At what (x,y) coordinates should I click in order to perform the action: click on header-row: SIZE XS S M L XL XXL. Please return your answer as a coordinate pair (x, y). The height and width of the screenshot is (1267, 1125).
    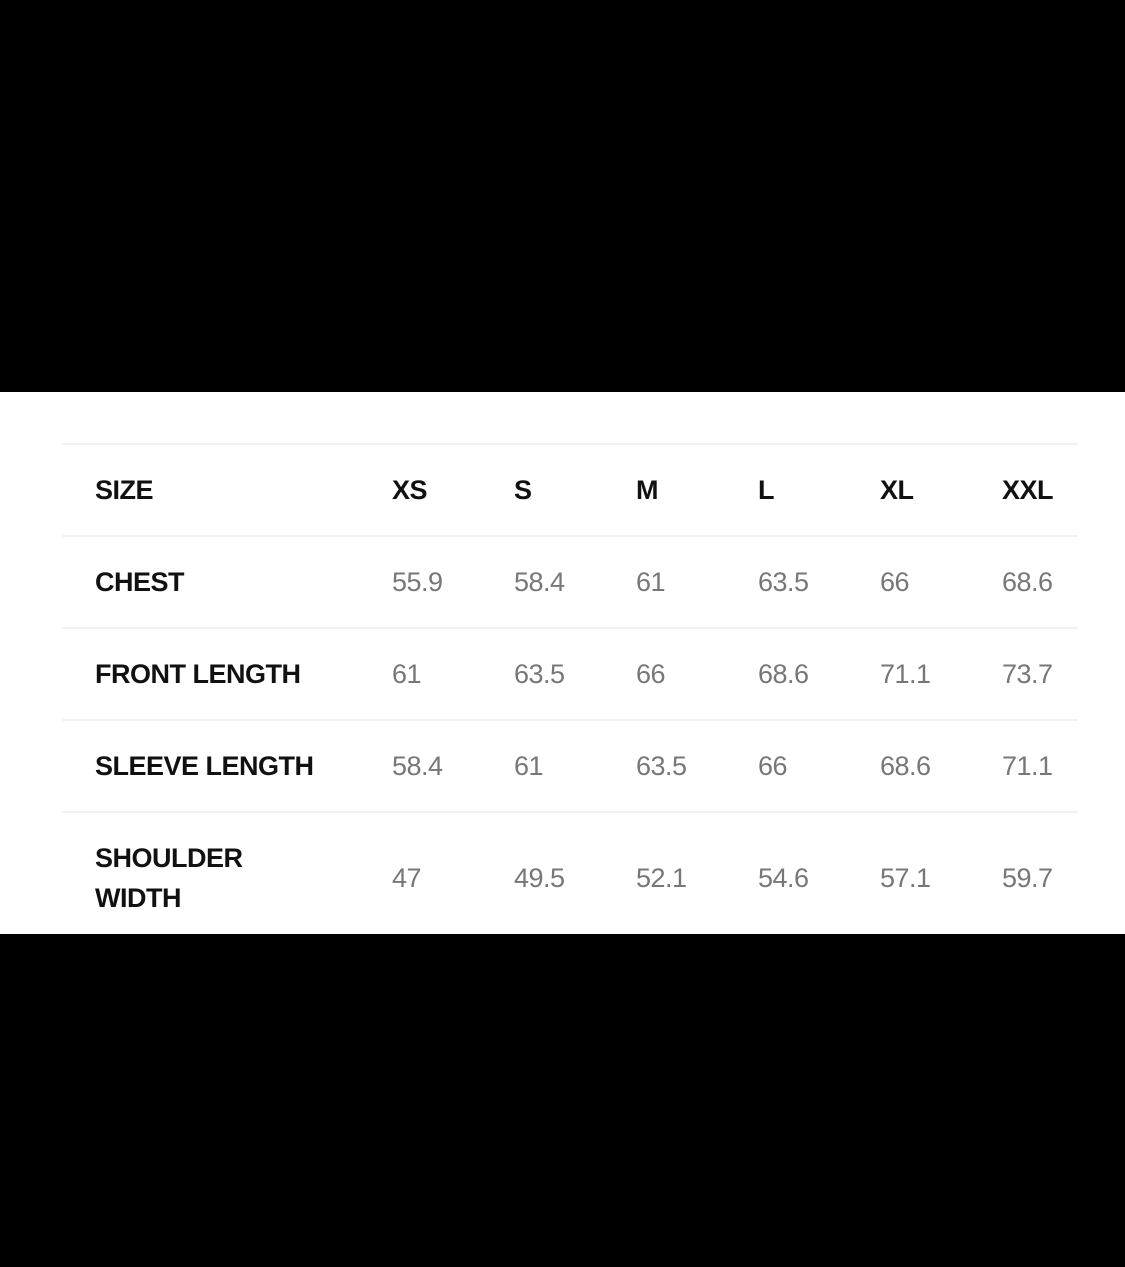
    Looking at the image, I should click on (570, 489).